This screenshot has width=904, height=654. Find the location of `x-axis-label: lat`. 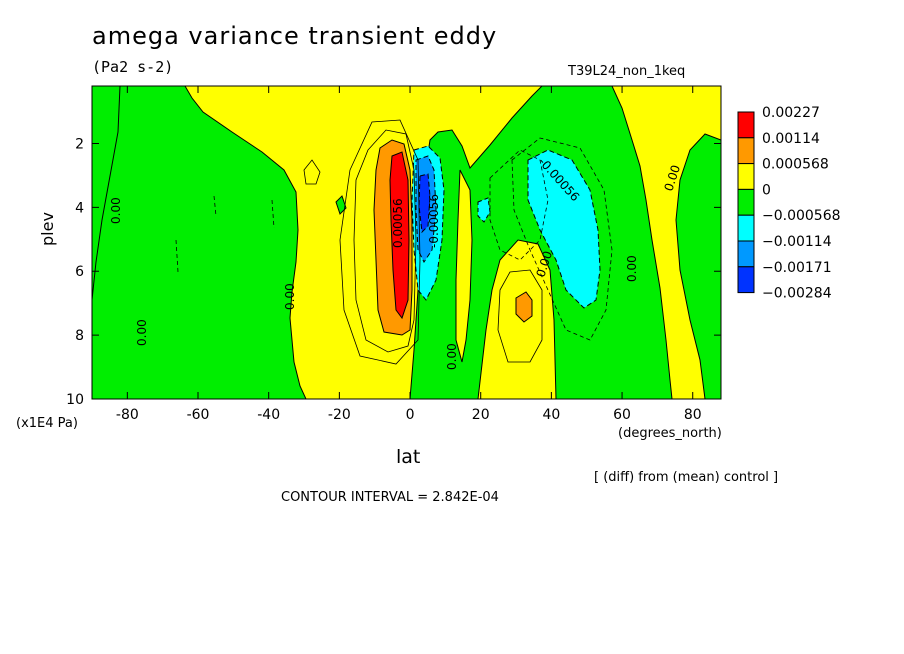

x-axis-label: lat is located at coordinates (408, 457).